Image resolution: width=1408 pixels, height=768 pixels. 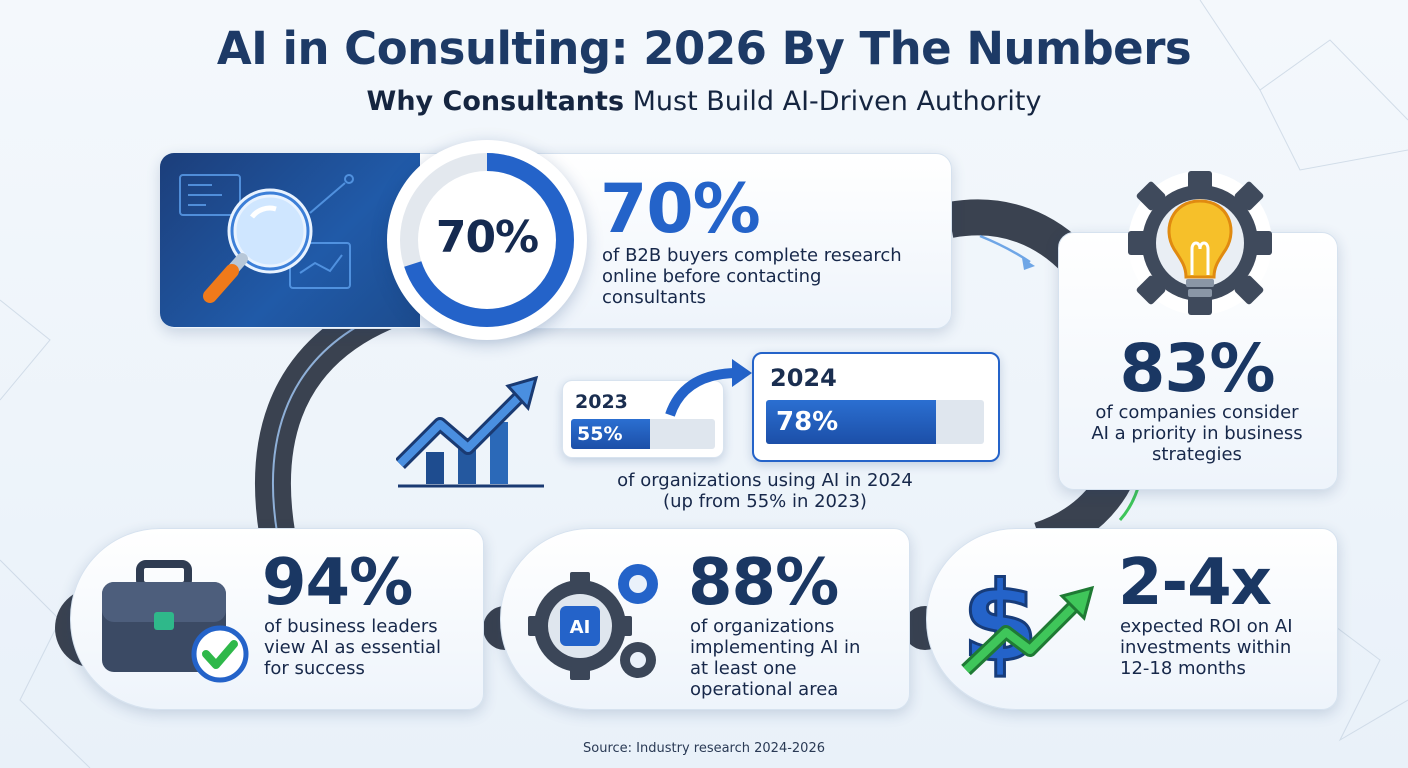 I want to click on roi-card, so click(x=1132, y=619).